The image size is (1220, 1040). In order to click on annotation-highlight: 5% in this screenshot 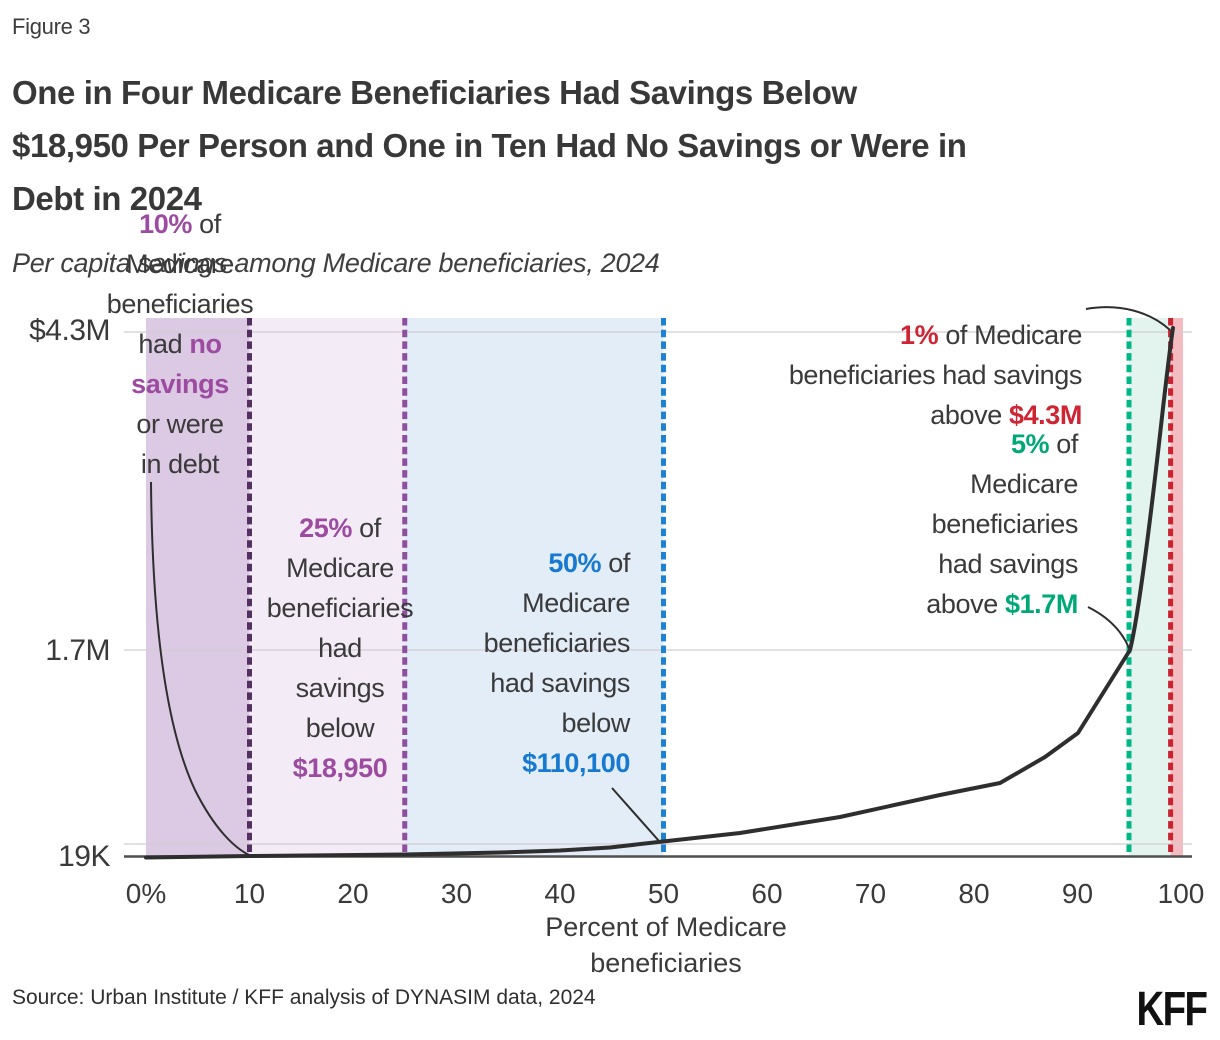, I will do `click(1030, 444)`.